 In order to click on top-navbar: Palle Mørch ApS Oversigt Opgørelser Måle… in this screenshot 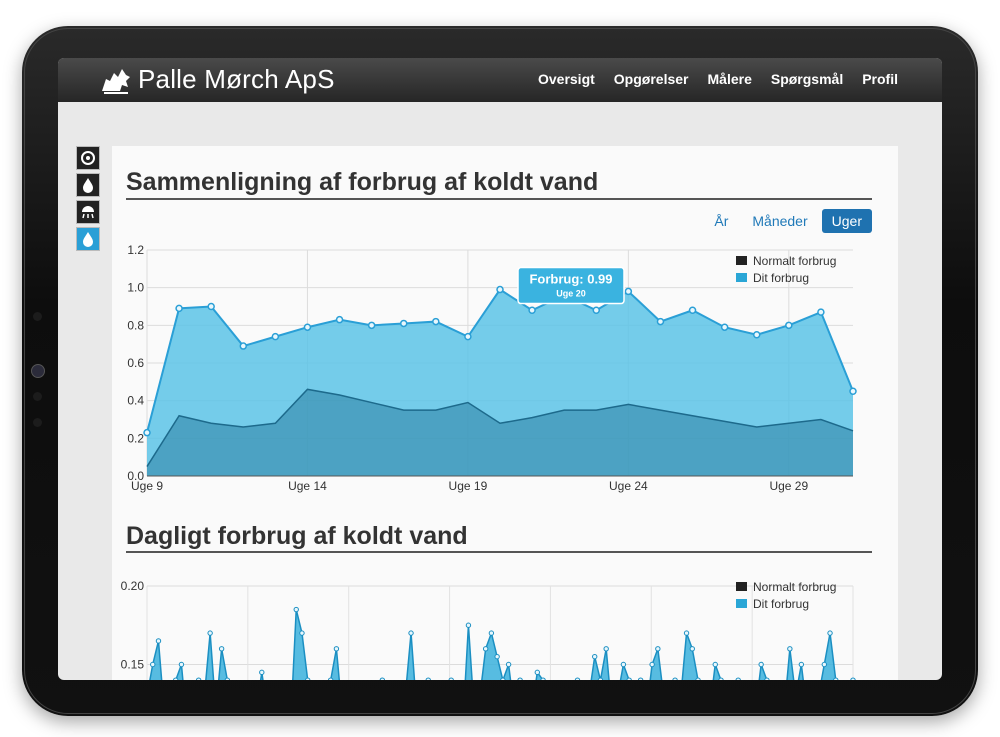, I will do `click(500, 80)`.